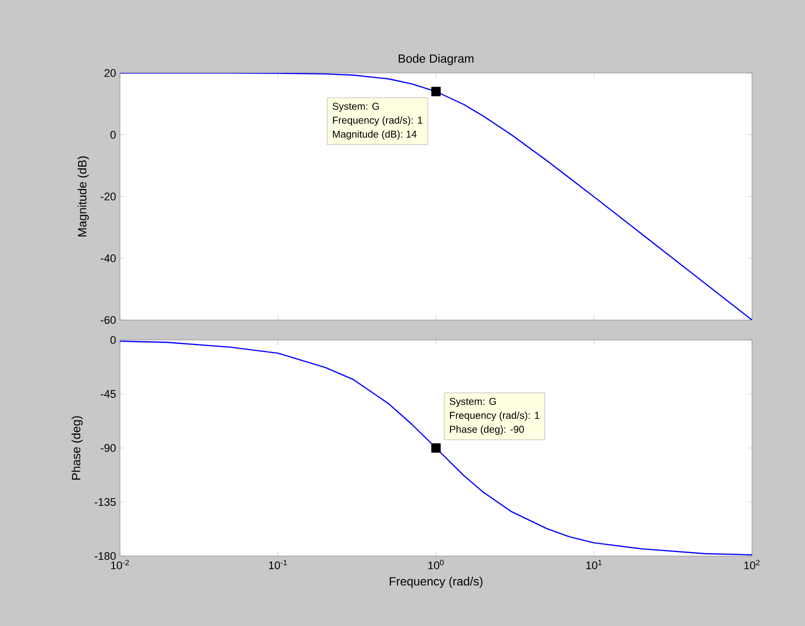  Describe the element at coordinates (120, 565) in the screenshot. I see `x-tick-label: 10$^{-2}$` at that location.